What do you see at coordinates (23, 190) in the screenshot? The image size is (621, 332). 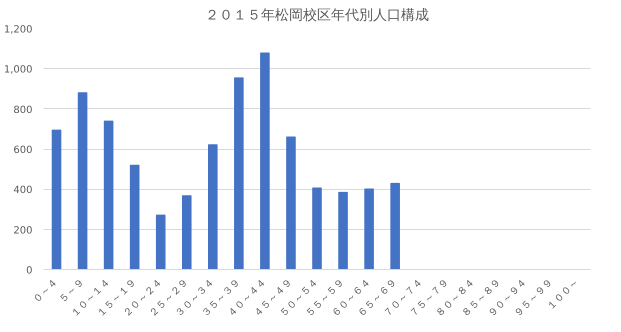 I see `y-tick-label: 400` at bounding box center [23, 190].